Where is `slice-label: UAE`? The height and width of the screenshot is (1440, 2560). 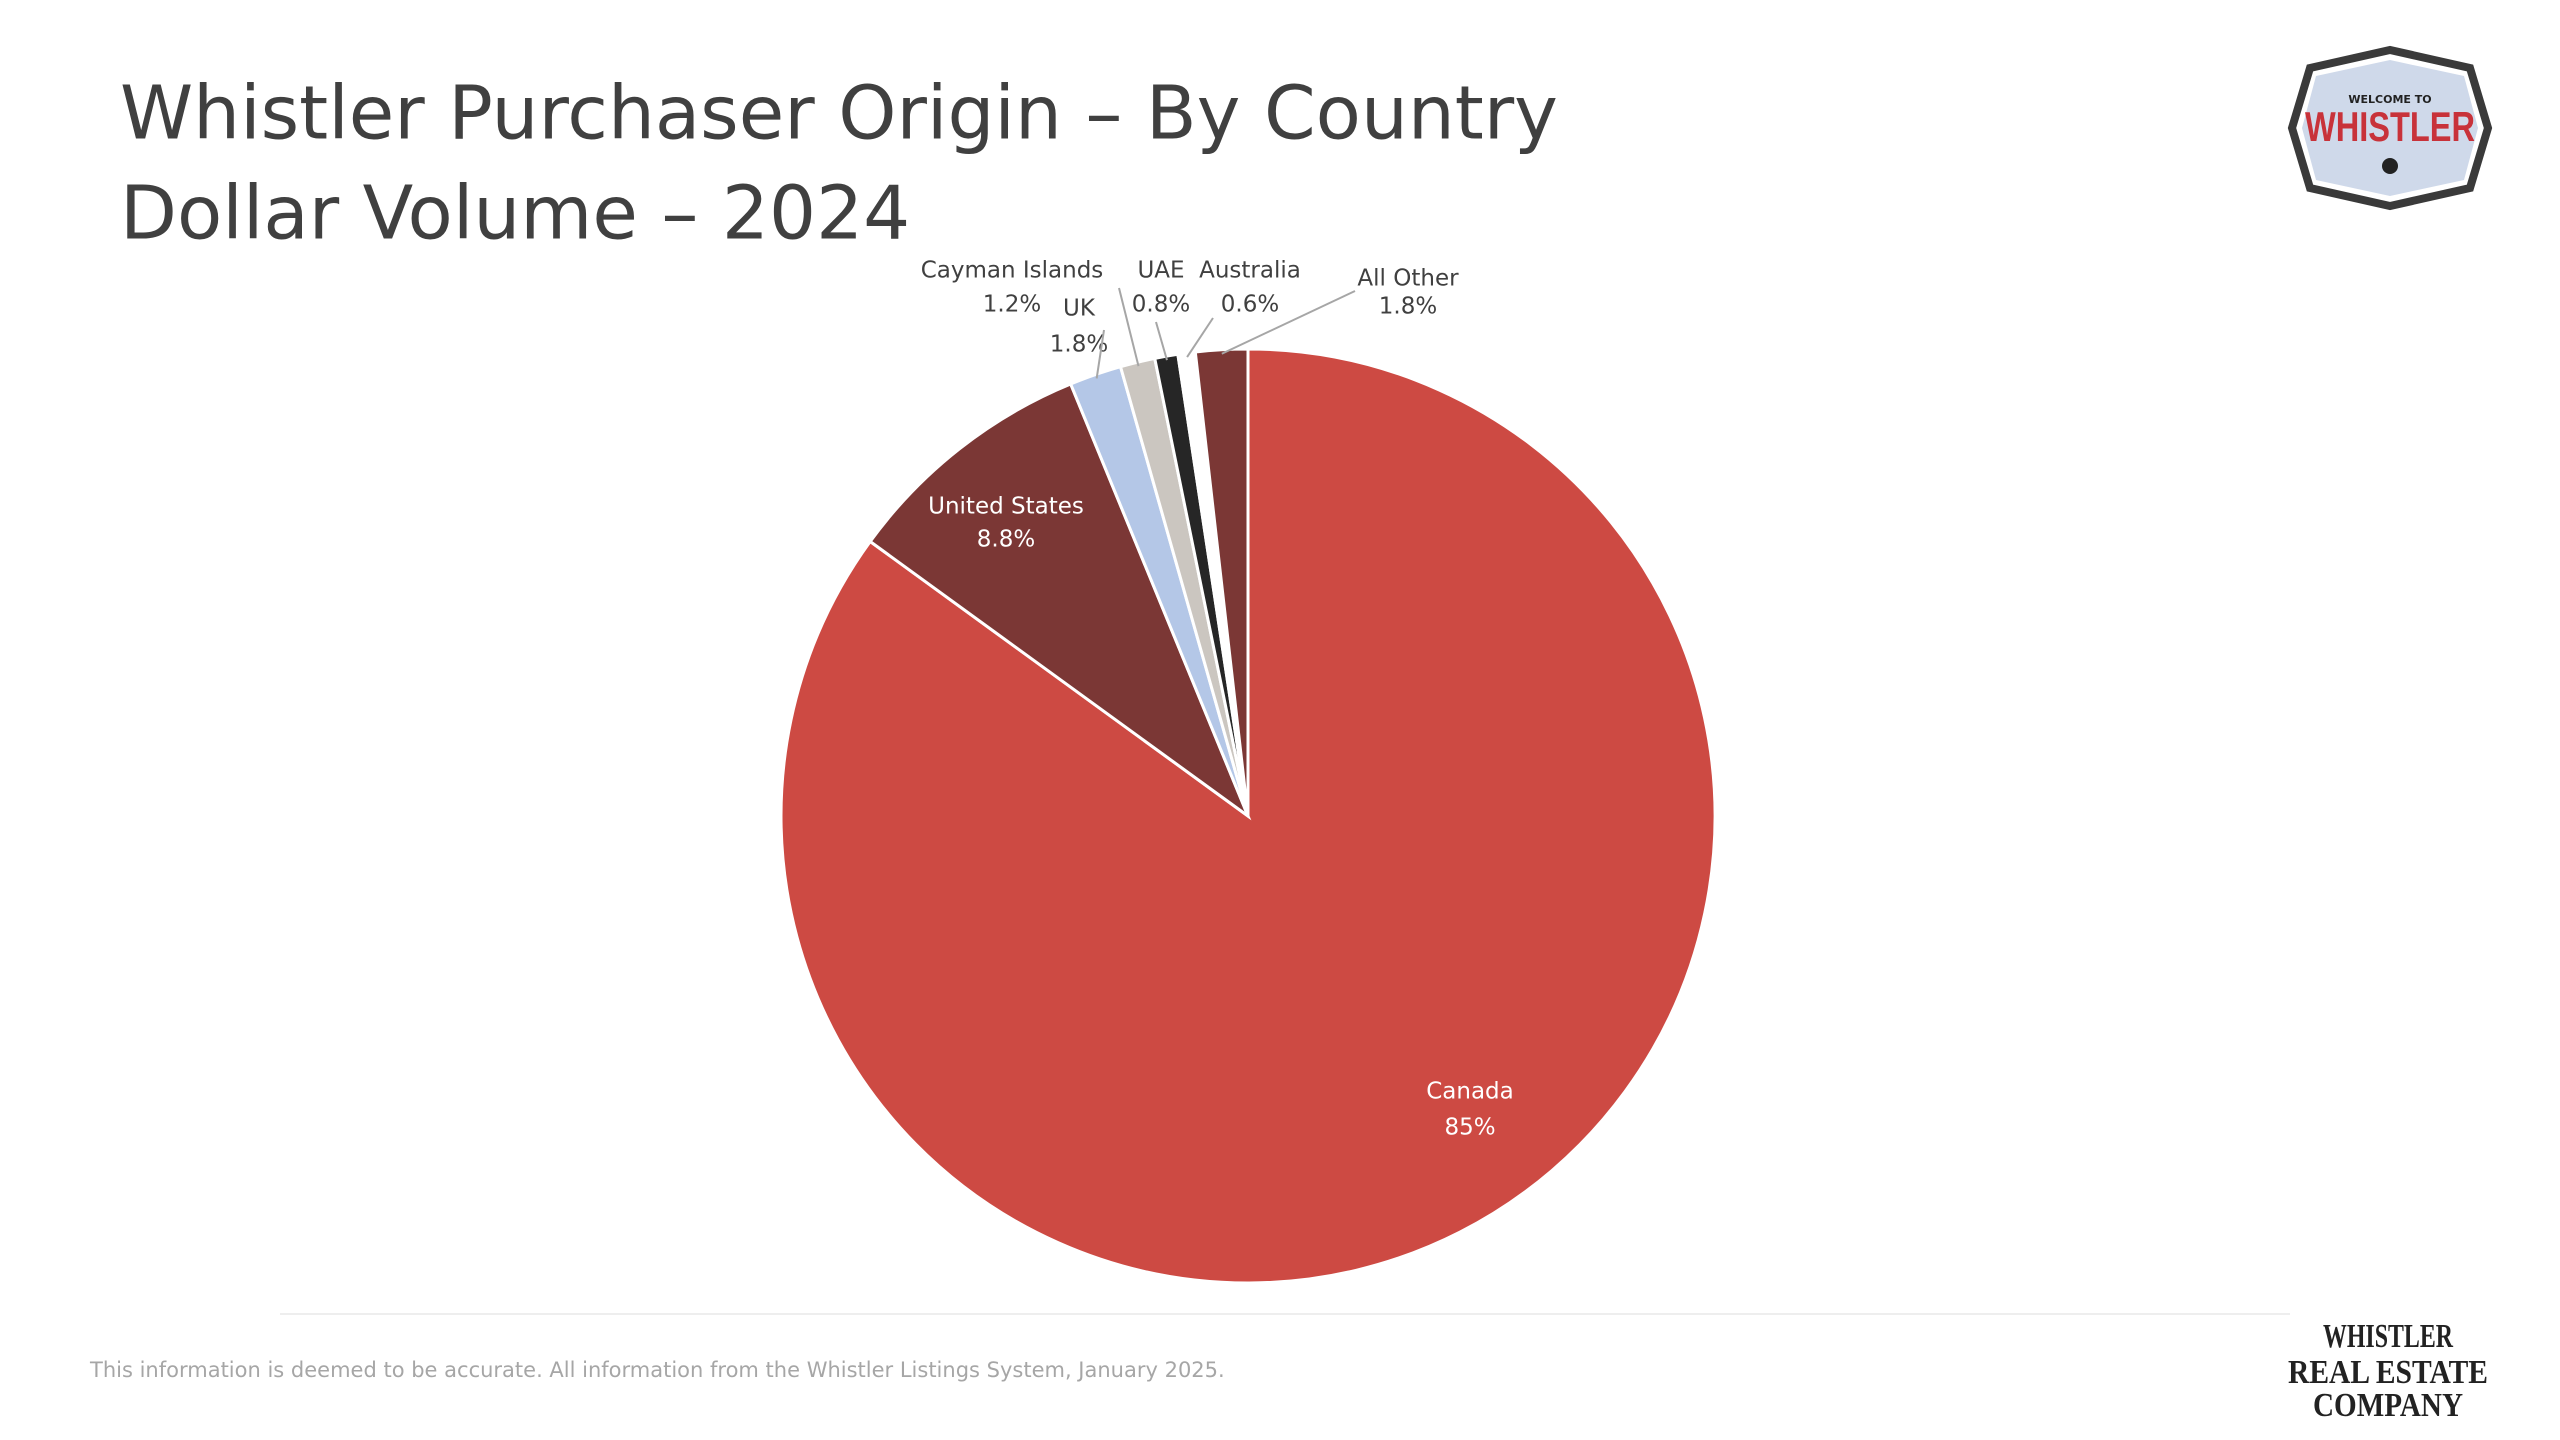
slice-label: UAE is located at coordinates (1160, 271).